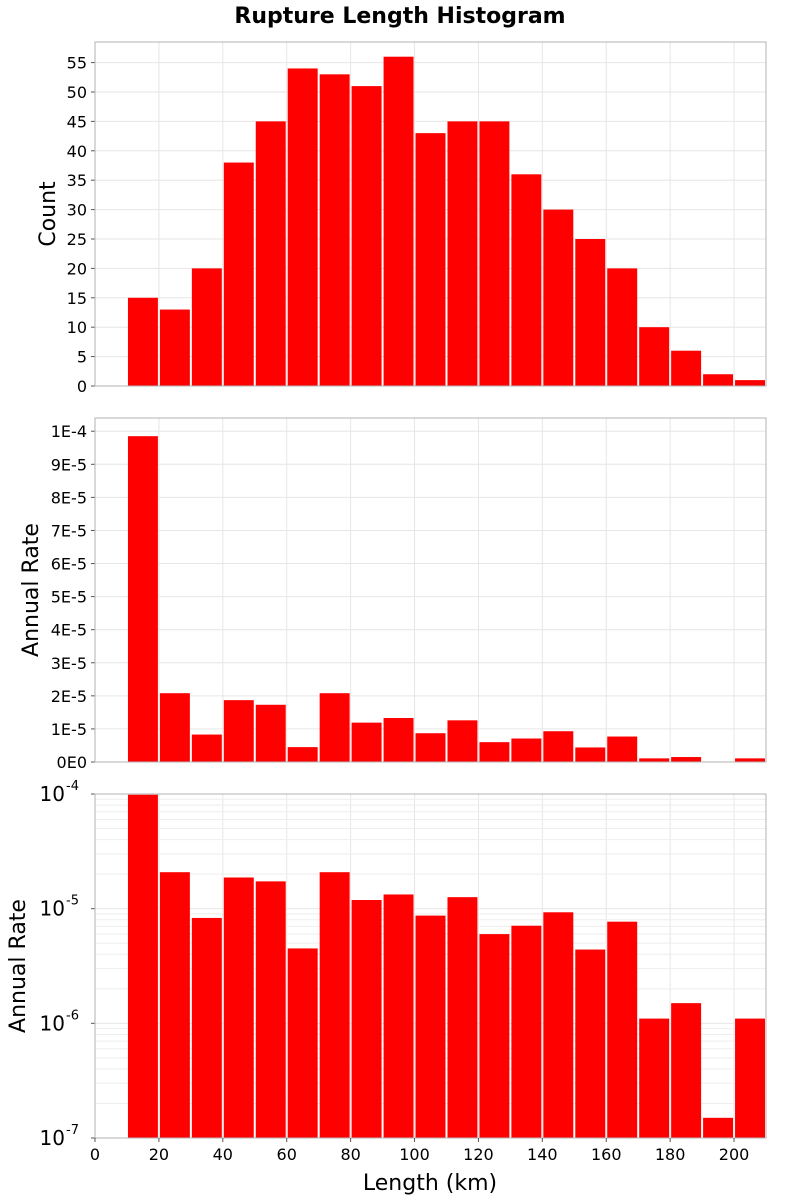  What do you see at coordinates (77, 180) in the screenshot?
I see `y-tick-label: 35` at bounding box center [77, 180].